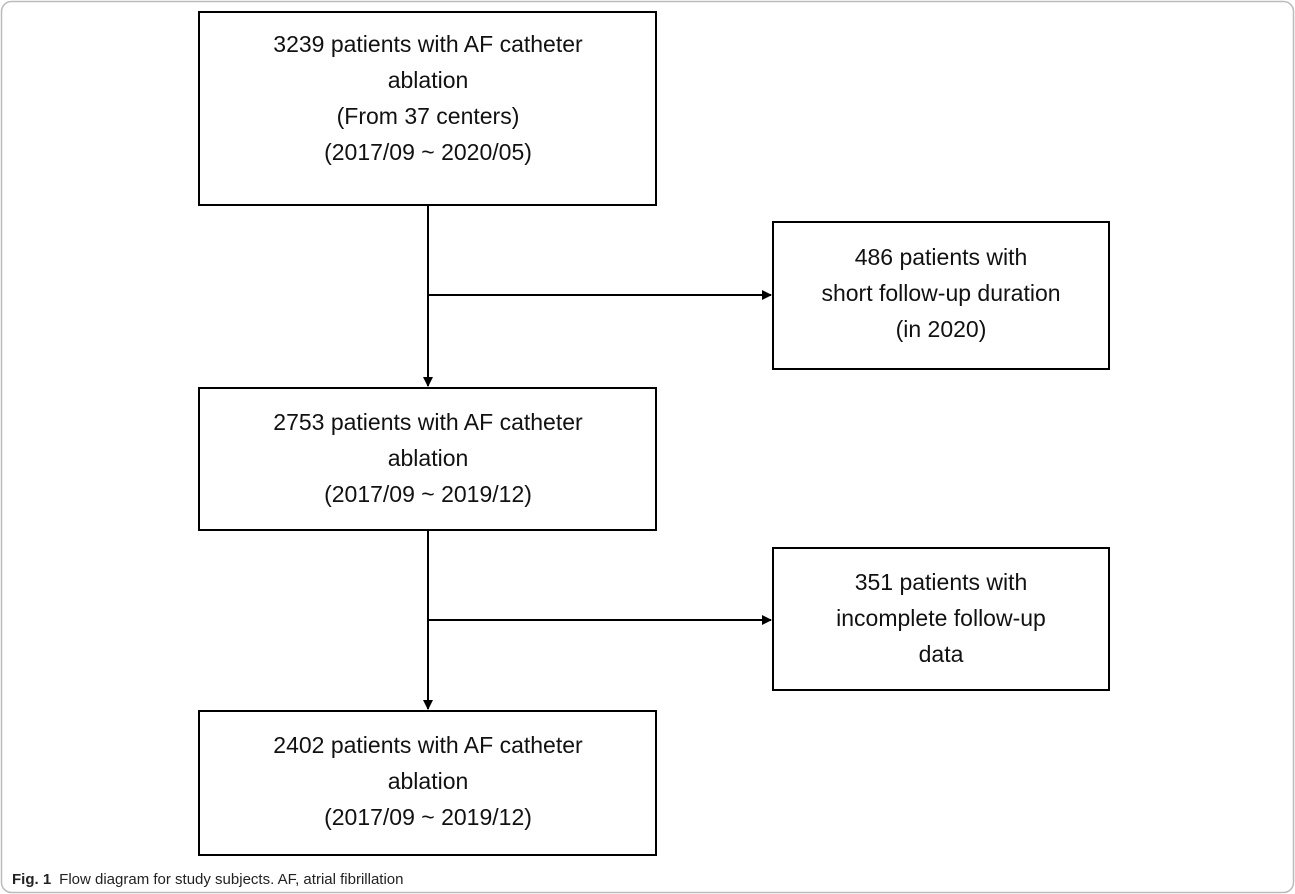 This screenshot has height=894, width=1295. Describe the element at coordinates (940, 293) in the screenshot. I see `node-text: short follow-up duration` at that location.